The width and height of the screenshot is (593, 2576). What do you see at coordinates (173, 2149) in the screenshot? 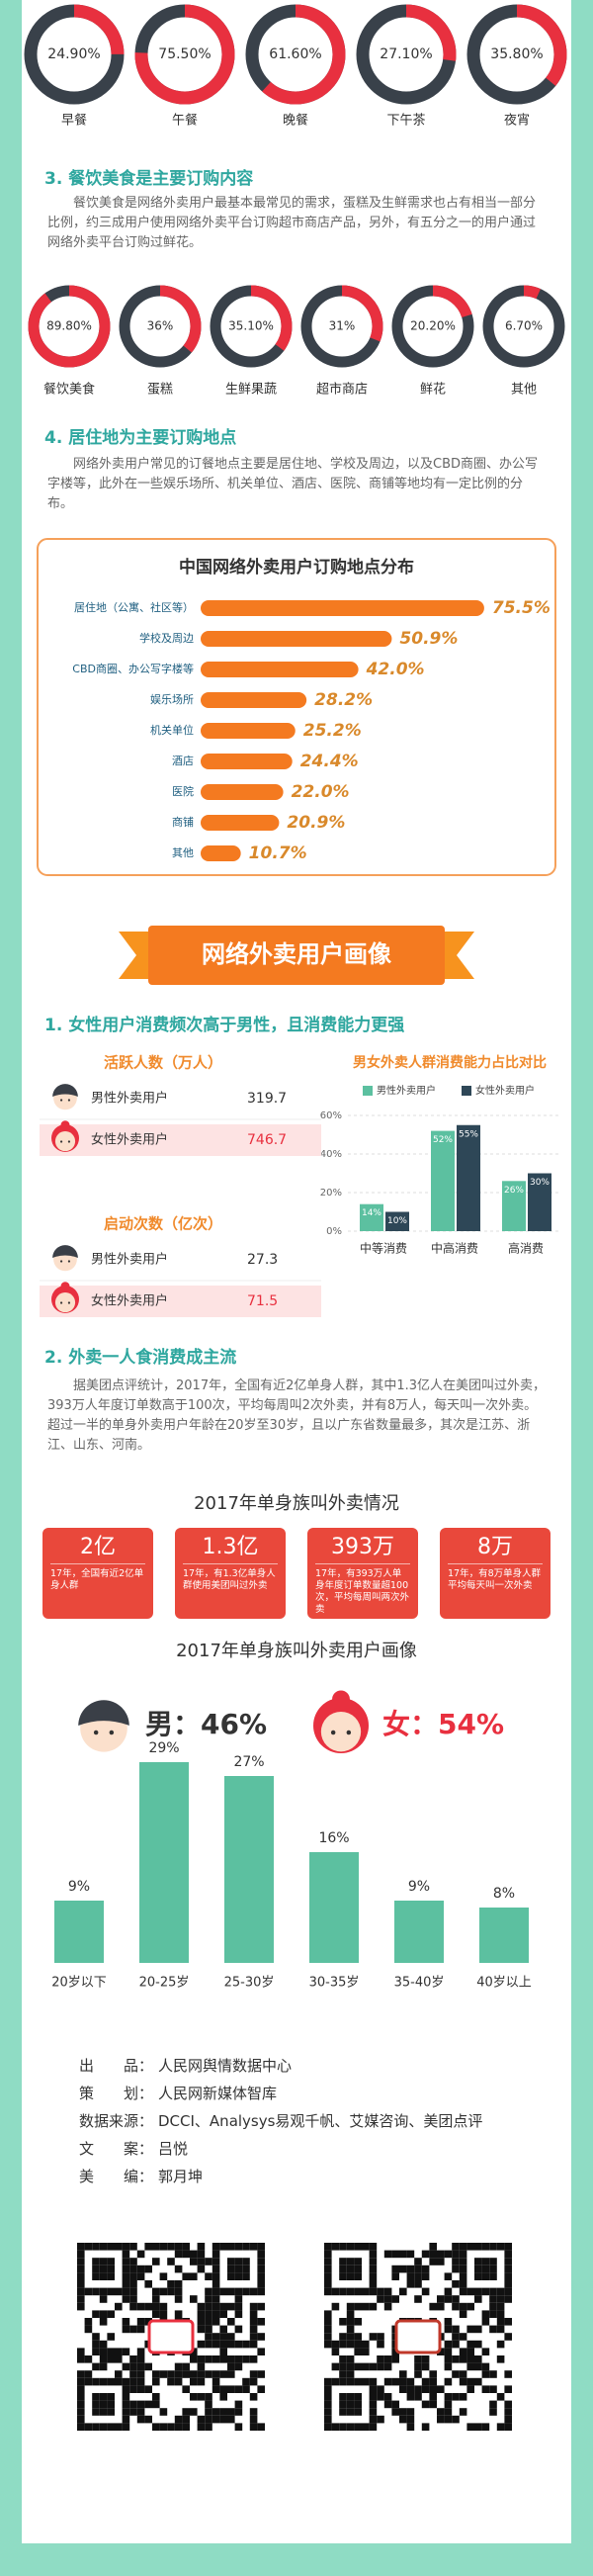
I see `credit-text: 吕悦` at bounding box center [173, 2149].